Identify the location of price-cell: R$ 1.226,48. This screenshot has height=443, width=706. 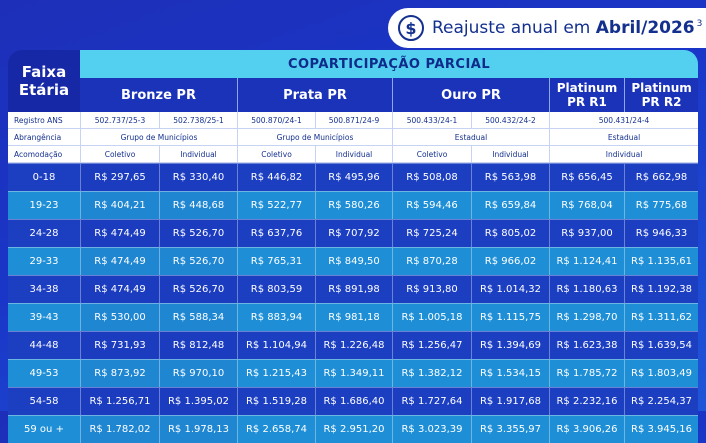
(353, 345).